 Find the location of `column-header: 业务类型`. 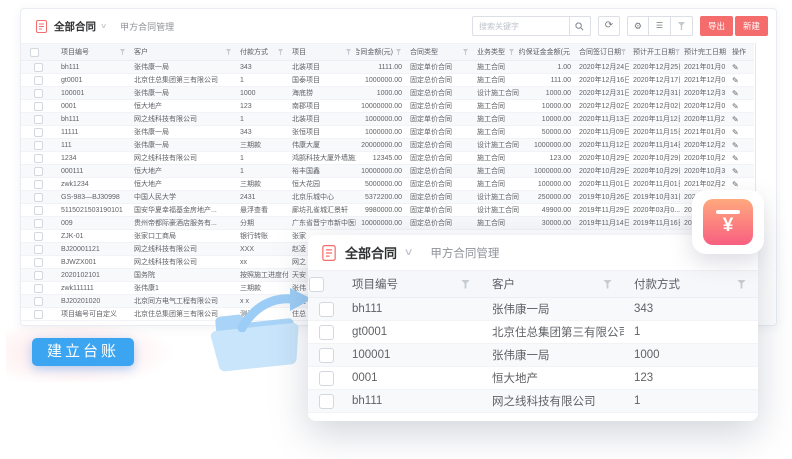

column-header: 业务类型 is located at coordinates (496, 52).